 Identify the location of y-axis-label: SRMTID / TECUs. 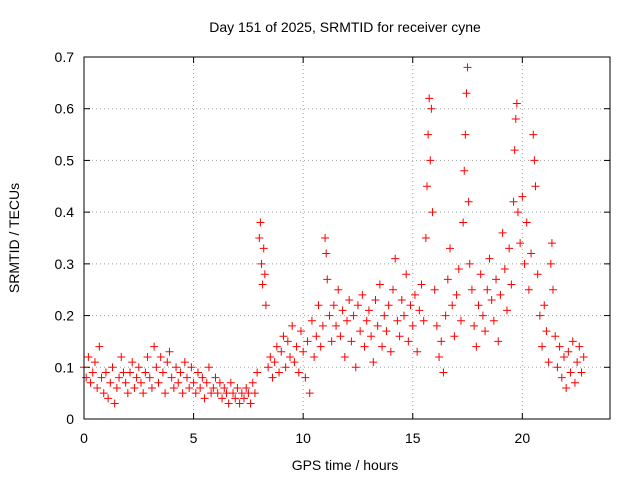
(14, 238).